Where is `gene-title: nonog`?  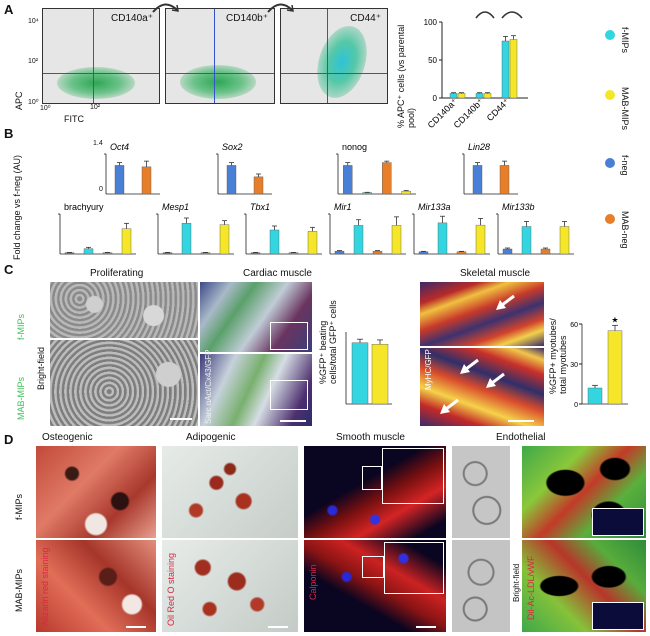 gene-title: nonog is located at coordinates (354, 147).